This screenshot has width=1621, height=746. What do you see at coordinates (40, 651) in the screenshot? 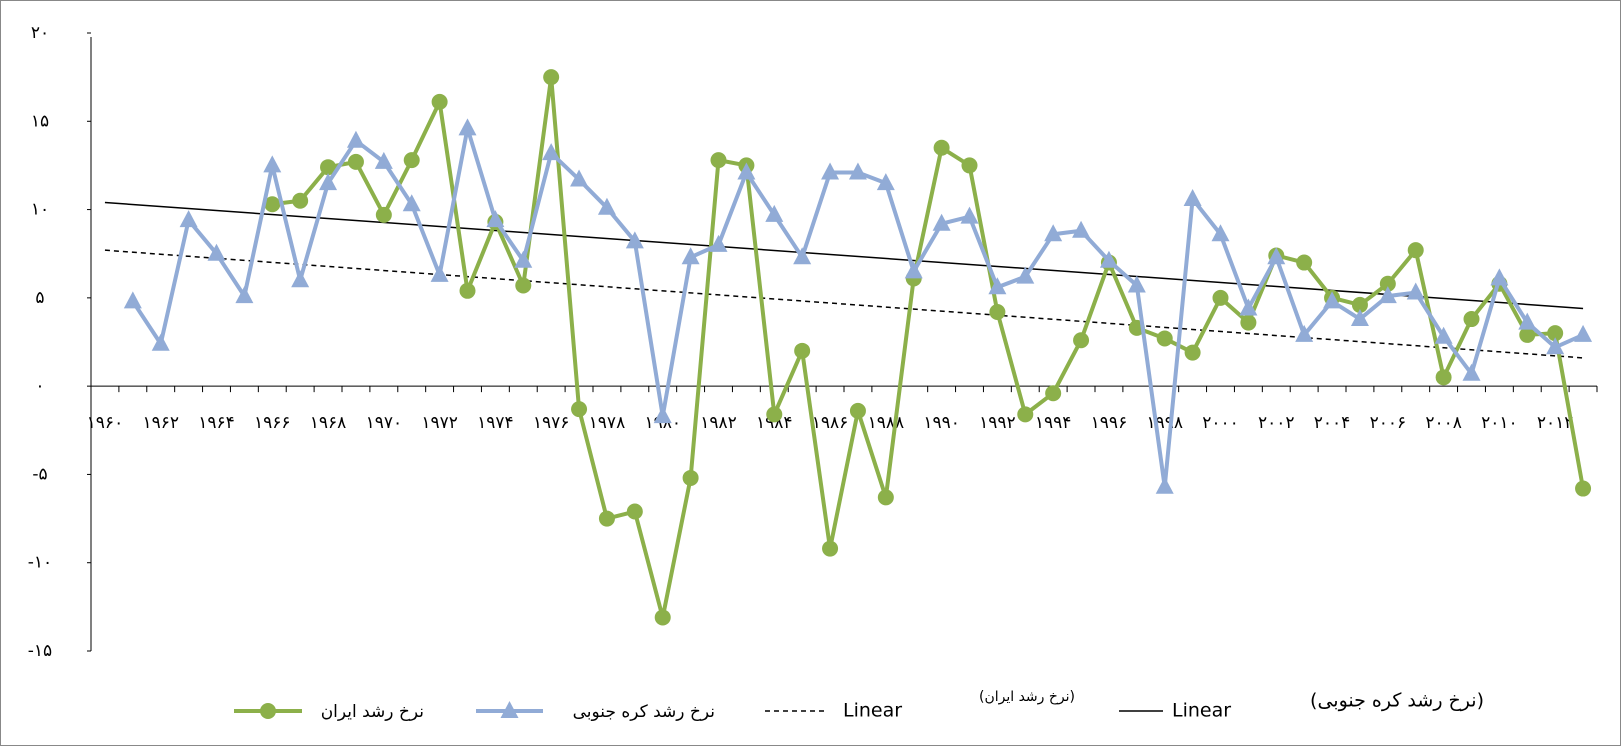
I see `y-tick-label: -۱۵` at bounding box center [40, 651].